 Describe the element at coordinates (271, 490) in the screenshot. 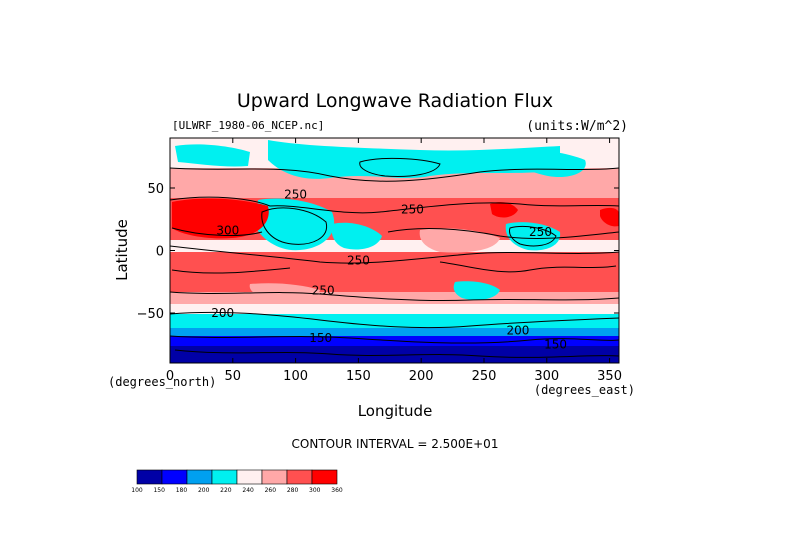

I see `colorbar-level-label: 260` at that location.